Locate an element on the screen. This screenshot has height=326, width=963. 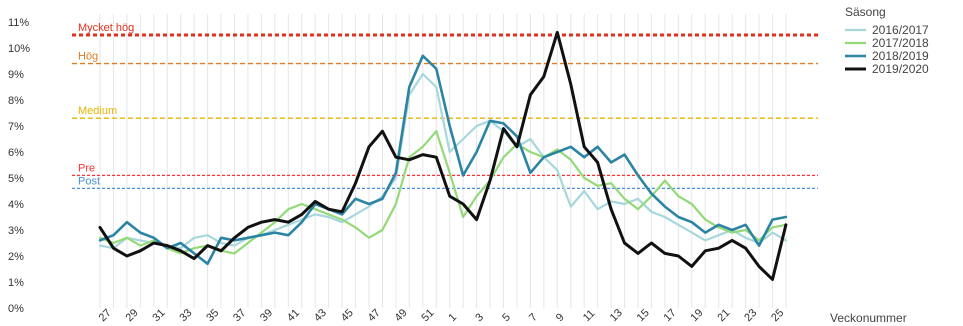
threshold-label: Mycket hög is located at coordinates (106, 28).